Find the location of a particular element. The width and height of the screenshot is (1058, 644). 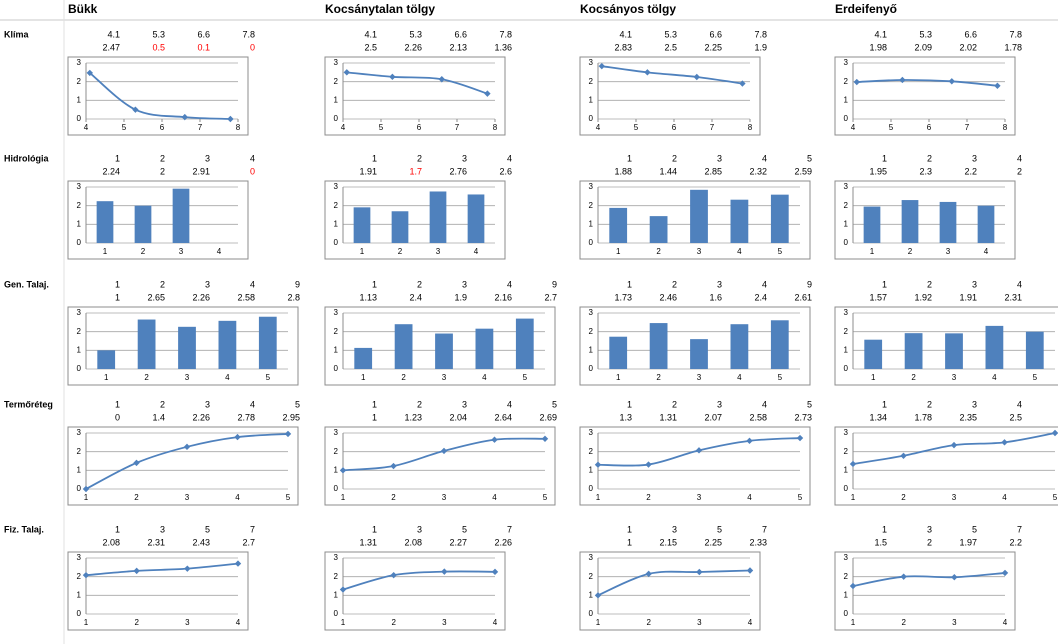

y-value: 2.95 is located at coordinates (291, 417).